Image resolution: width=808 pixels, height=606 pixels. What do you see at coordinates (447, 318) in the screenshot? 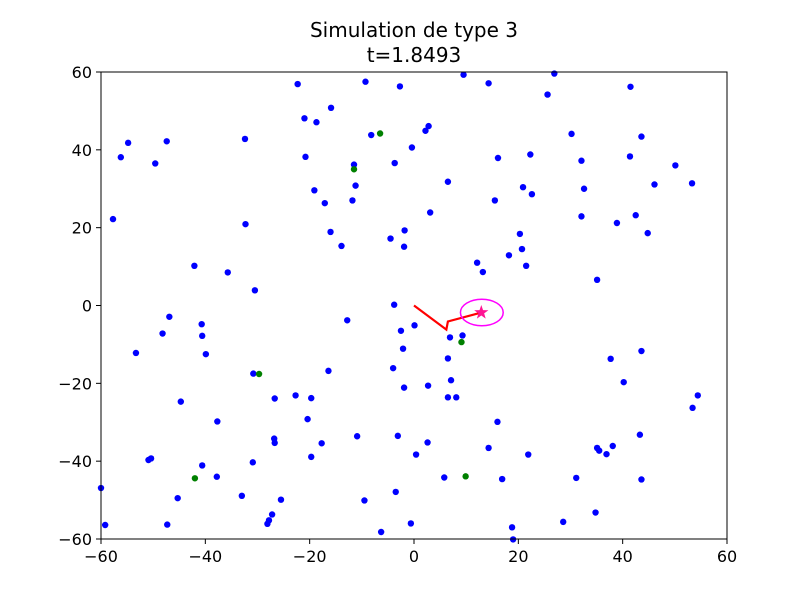
I see `trajectory-path` at bounding box center [447, 318].